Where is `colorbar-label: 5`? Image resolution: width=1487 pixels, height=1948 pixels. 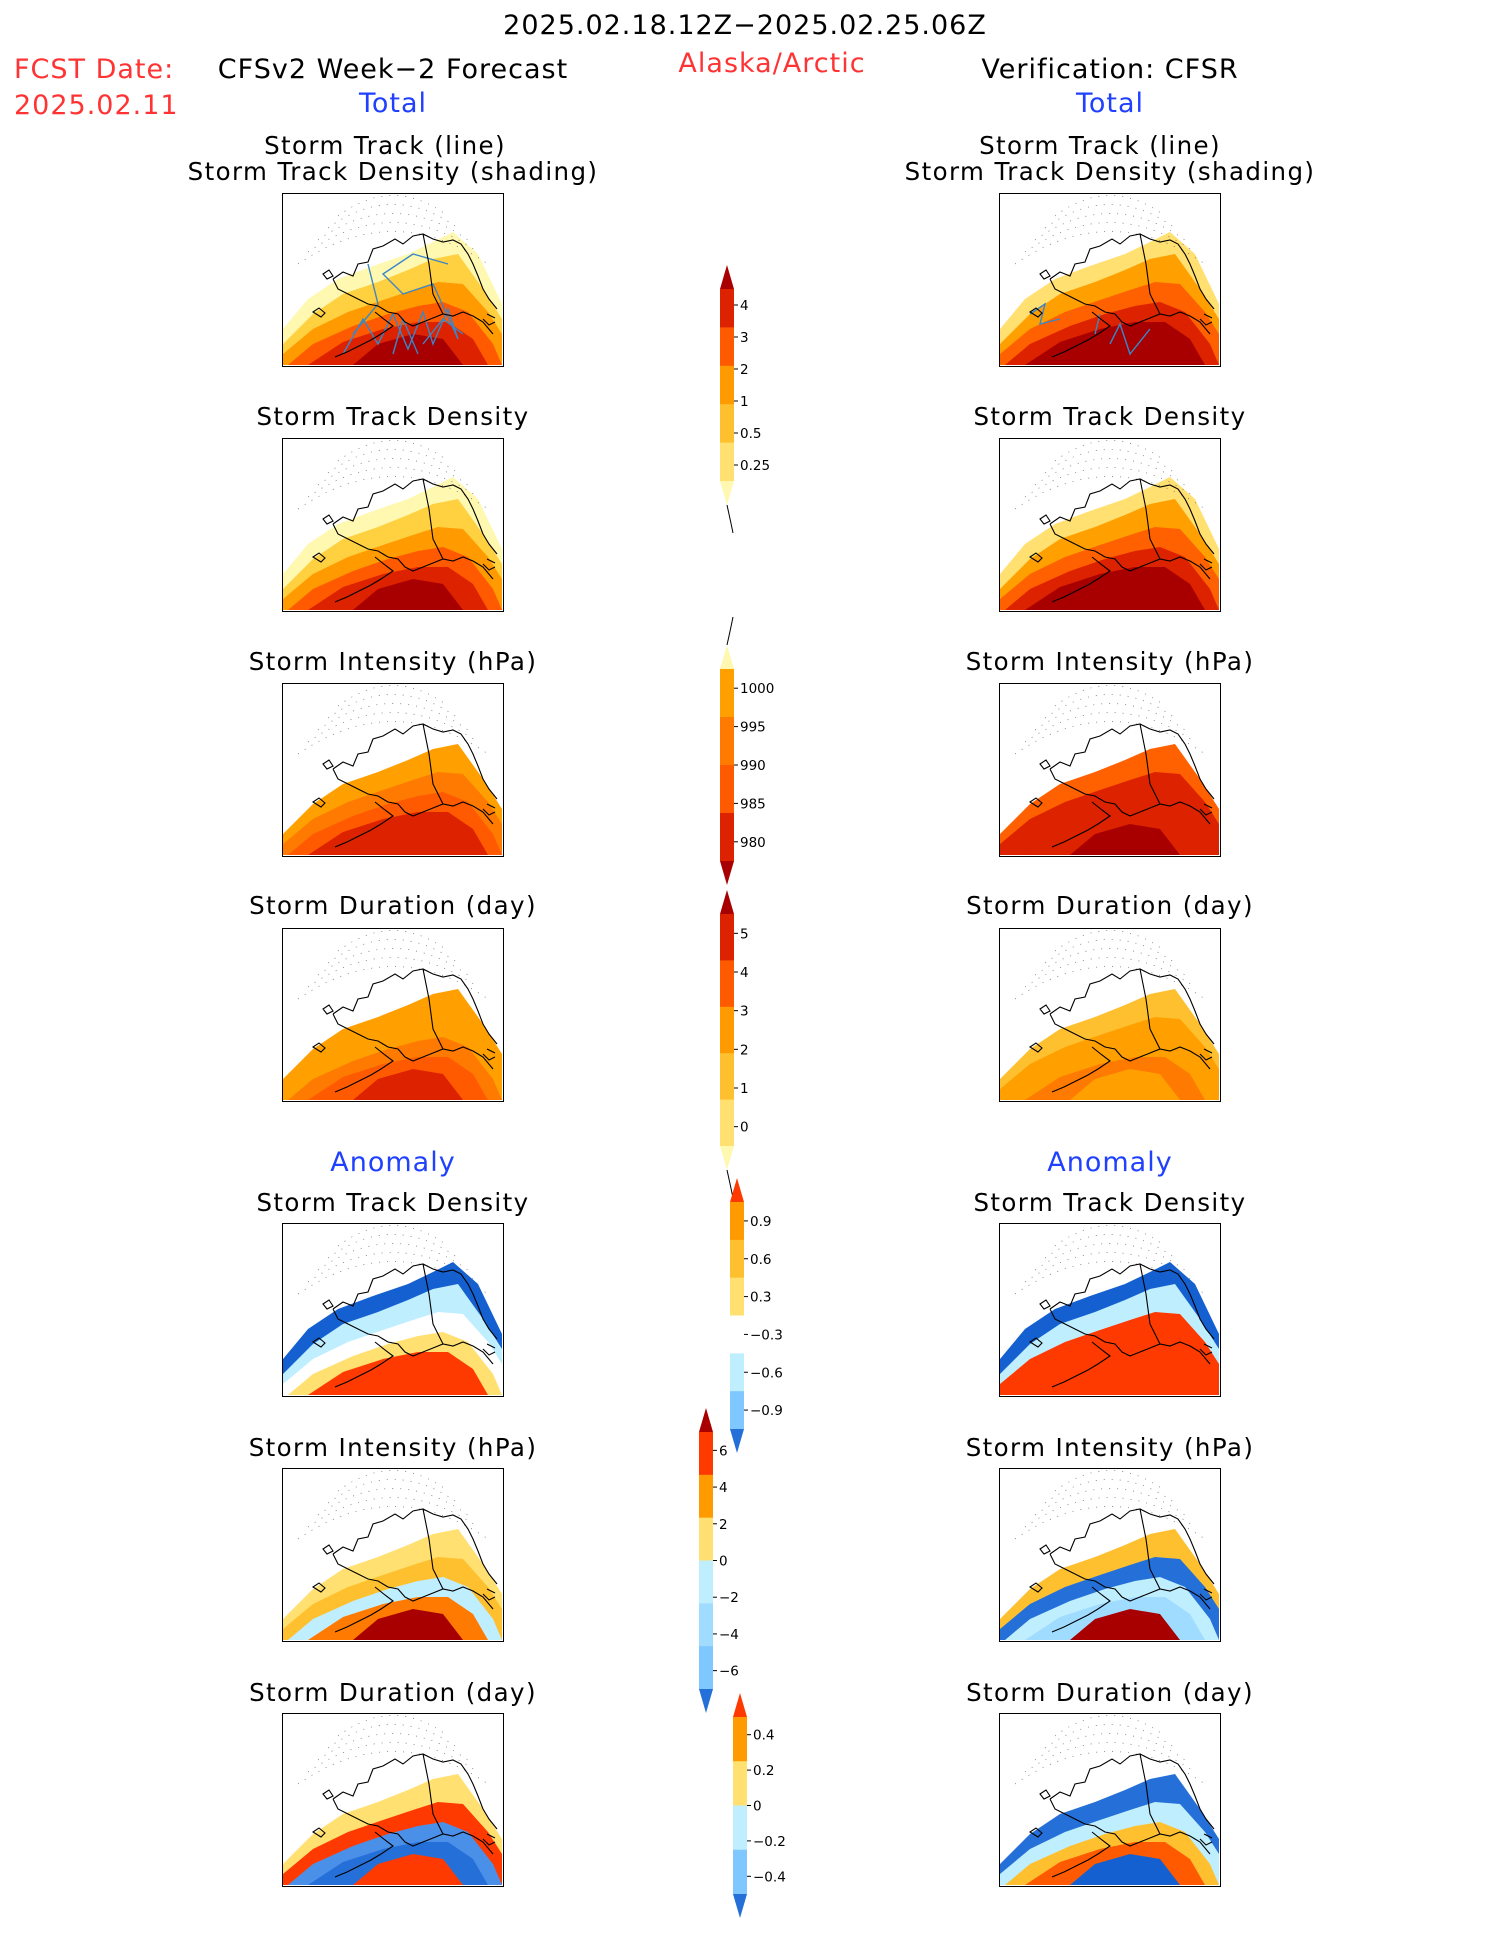
colorbar-label: 5 is located at coordinates (744, 934).